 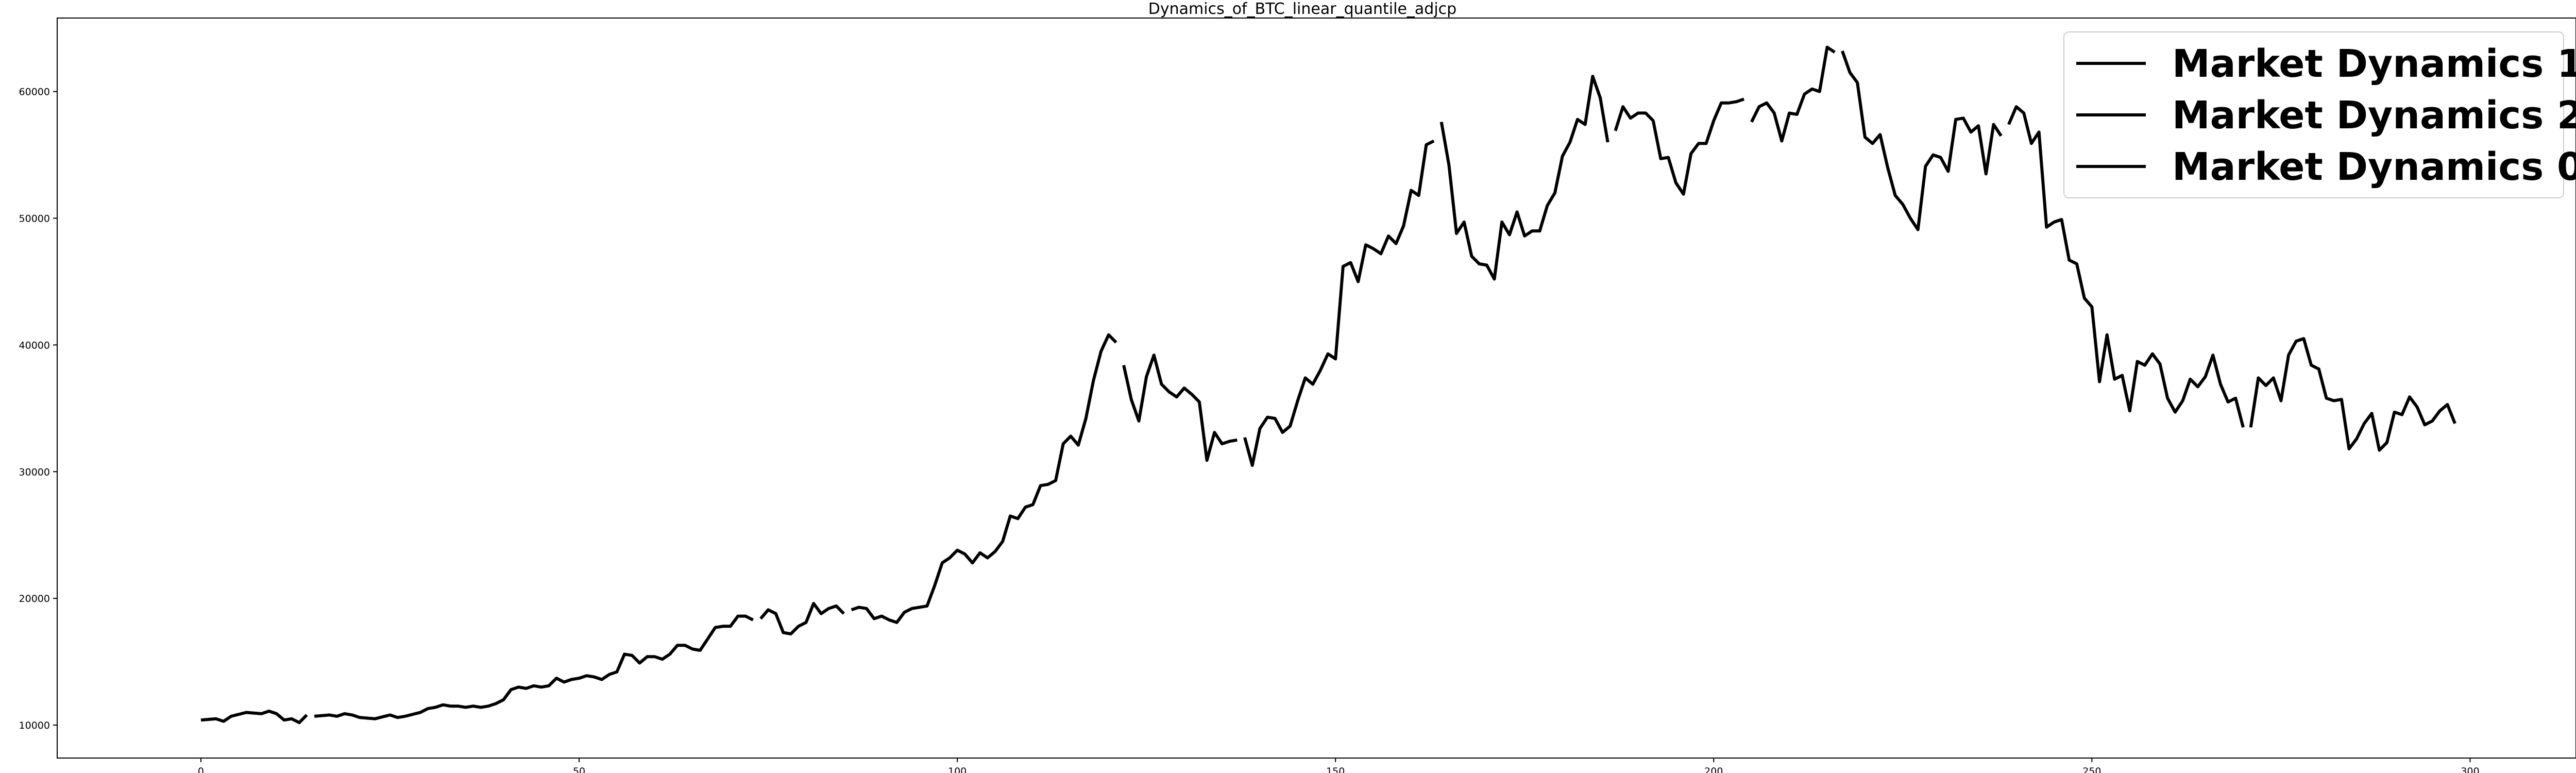 I want to click on y-axis: 10000 20000 30000 40000 50000 60000, so click(x=38, y=409).